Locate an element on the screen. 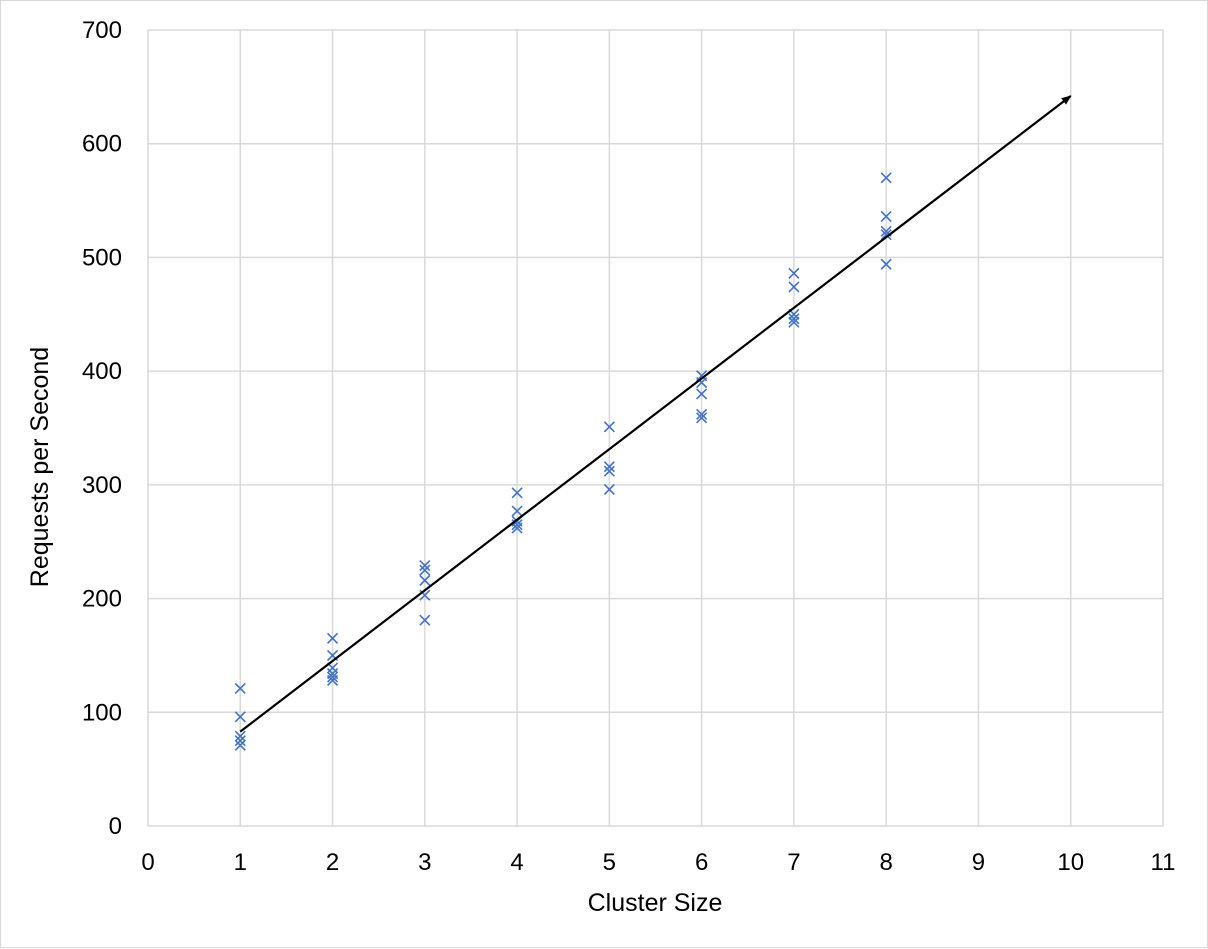  x-tick-label: 0 is located at coordinates (147, 862).